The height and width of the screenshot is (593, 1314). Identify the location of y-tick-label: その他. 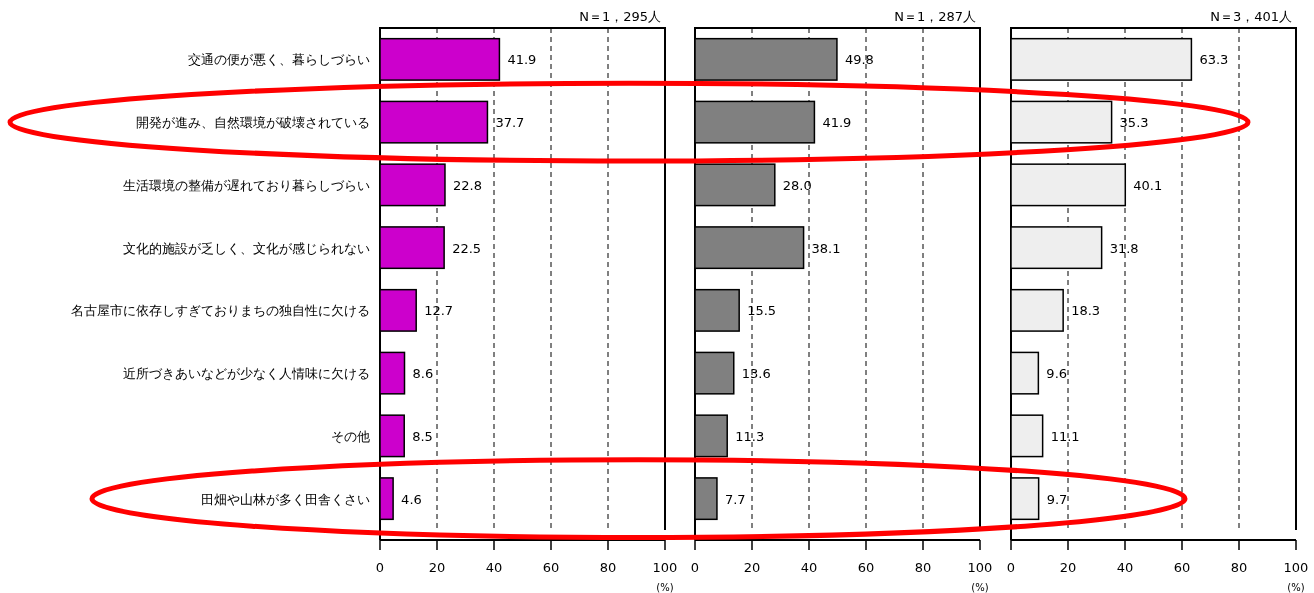
(350, 436).